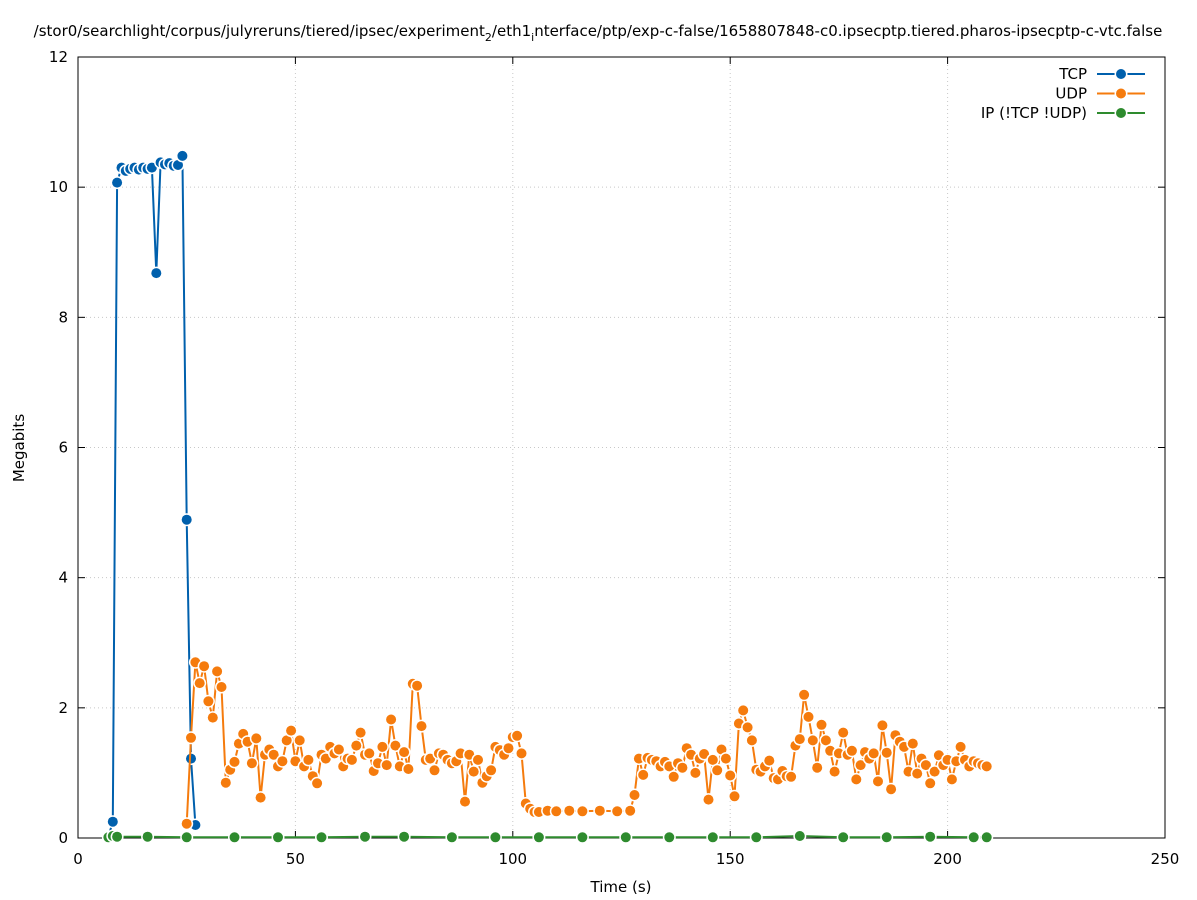 This screenshot has width=1197, height=900. I want to click on chart-title-subscript-1: 2, so click(488, 37).